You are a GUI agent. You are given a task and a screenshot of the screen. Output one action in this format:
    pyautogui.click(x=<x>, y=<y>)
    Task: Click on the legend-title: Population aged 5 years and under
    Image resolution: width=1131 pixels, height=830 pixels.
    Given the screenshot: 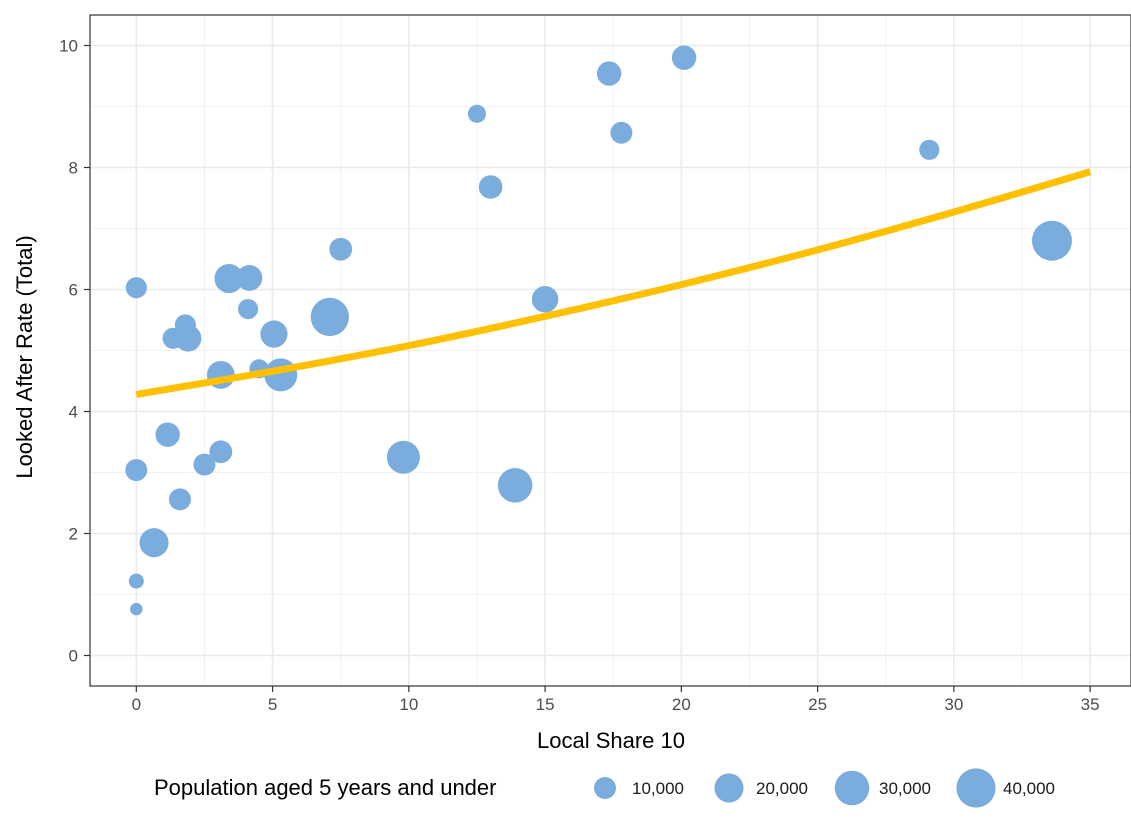 What is the action you would take?
    pyautogui.click(x=325, y=787)
    